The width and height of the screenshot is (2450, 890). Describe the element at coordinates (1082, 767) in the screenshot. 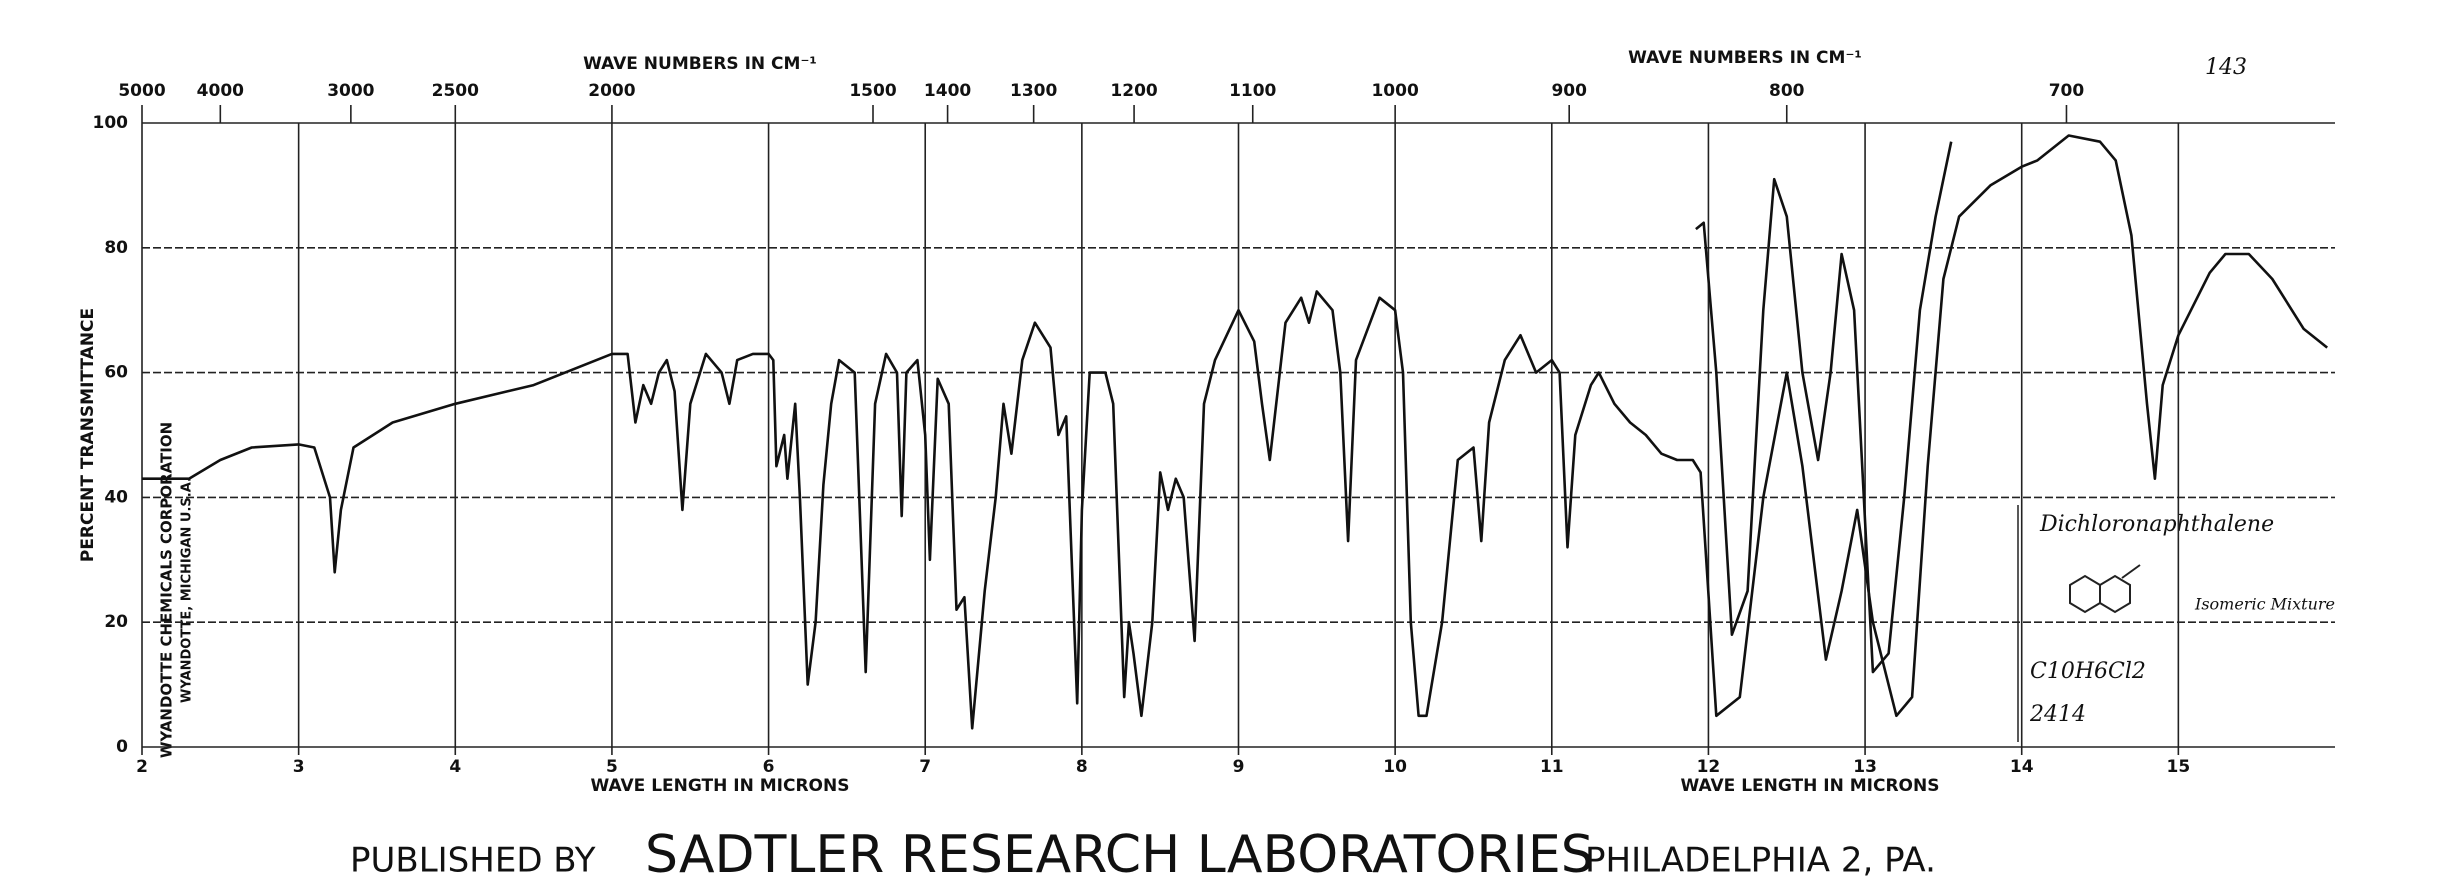

I see `x-tick-label: 8` at that location.